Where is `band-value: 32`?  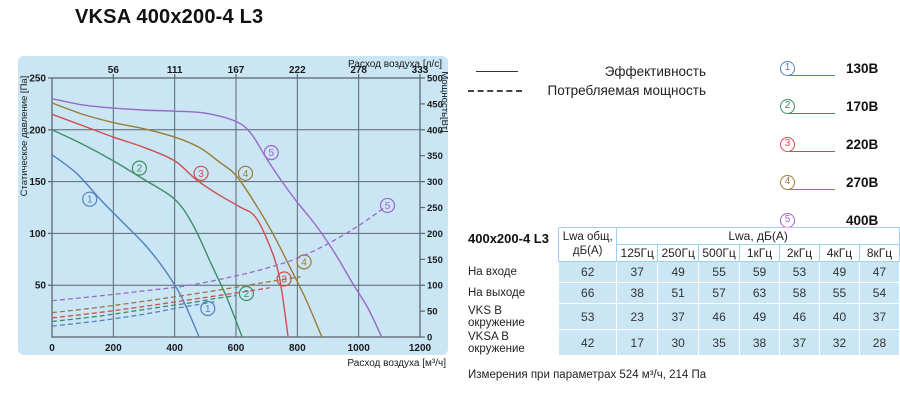 band-value: 32 is located at coordinates (839, 342).